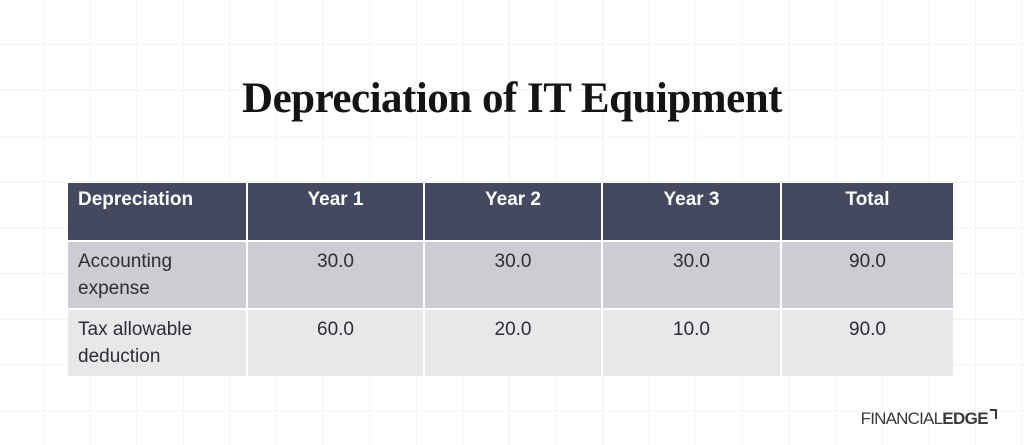 The height and width of the screenshot is (445, 1024). I want to click on table-header-row: Depreciation Year 1 Year 2 Year 3 Total, so click(510, 212).